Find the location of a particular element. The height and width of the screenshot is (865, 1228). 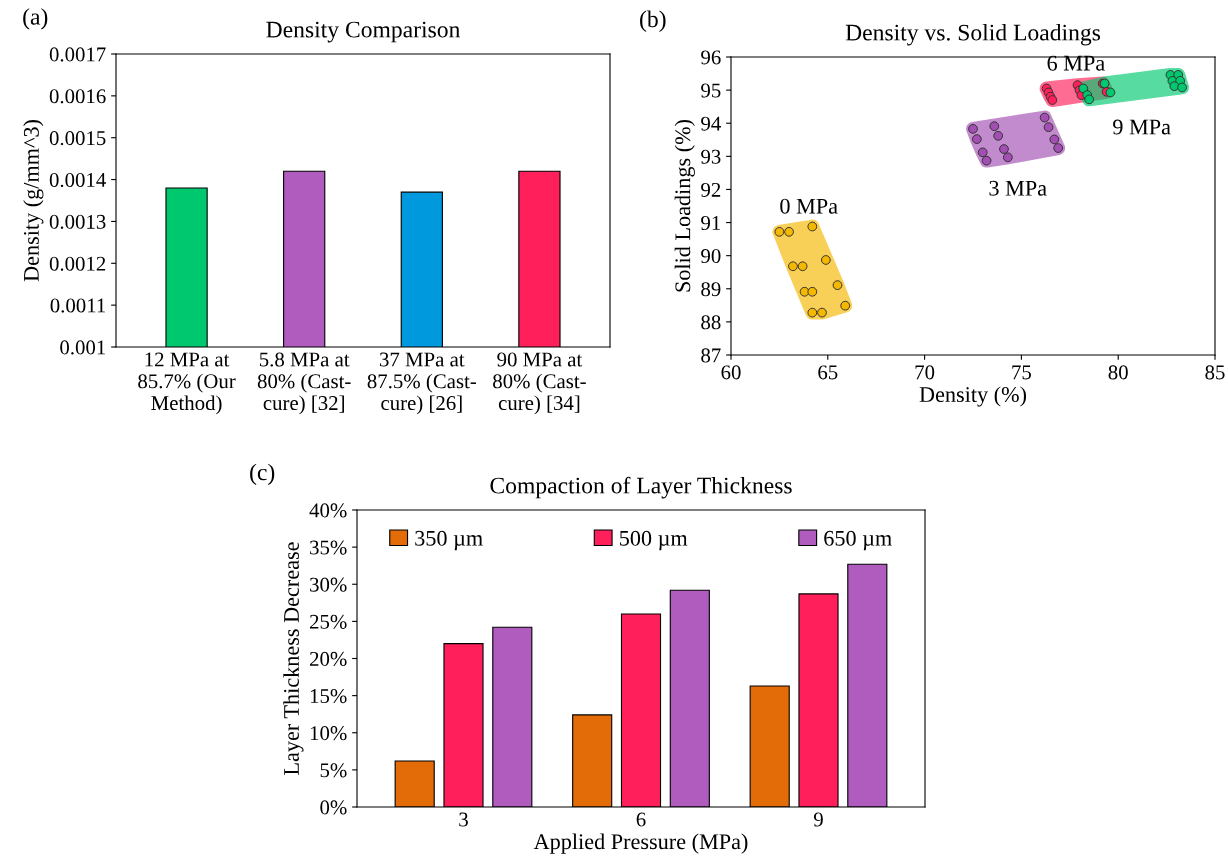

x-tick-label: 85 is located at coordinates (1215, 372).